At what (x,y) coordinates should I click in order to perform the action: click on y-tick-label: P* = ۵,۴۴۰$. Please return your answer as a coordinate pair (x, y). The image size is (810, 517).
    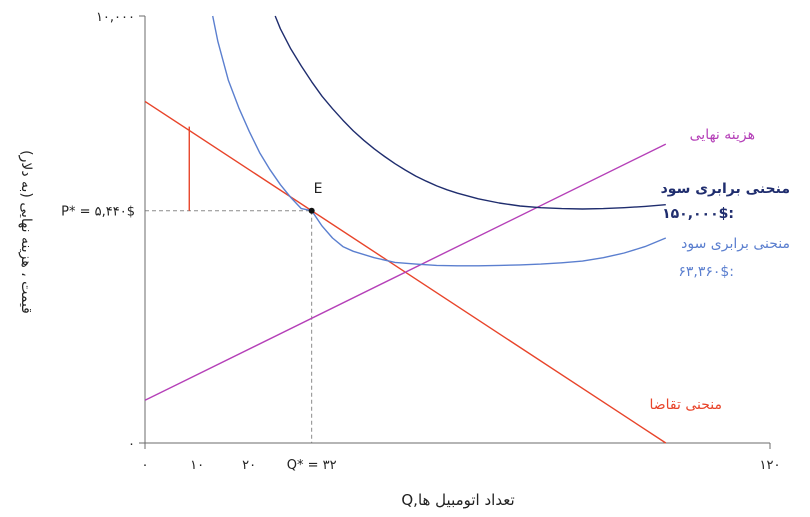
    Looking at the image, I should click on (98, 212).